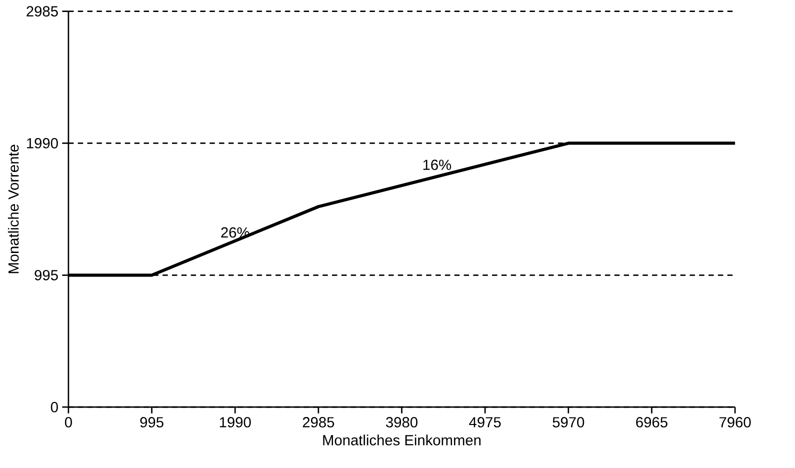  Describe the element at coordinates (42, 11) in the screenshot. I see `y-tick-label: 2985` at that location.